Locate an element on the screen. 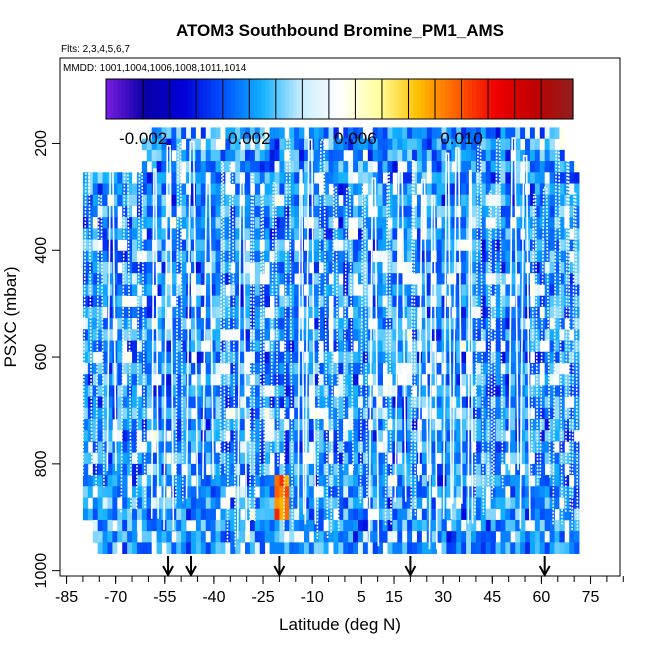 This screenshot has height=650, width=650. y-tick-label: 600 is located at coordinates (41, 357).